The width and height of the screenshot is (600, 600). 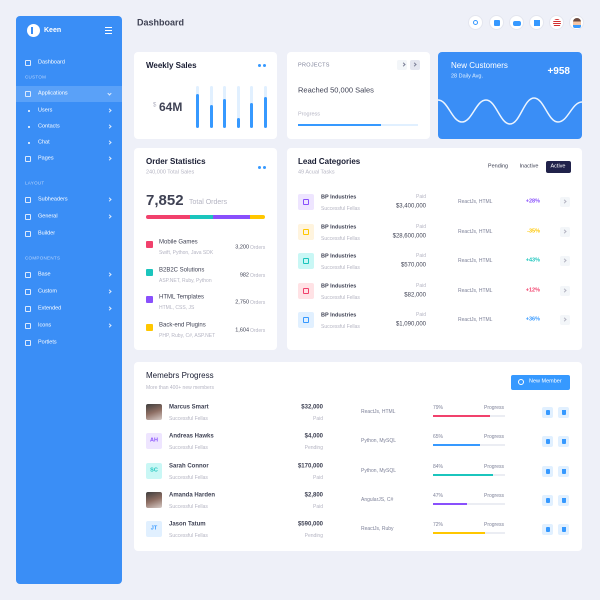 I want to click on member-name: Sarah Connor, so click(x=189, y=466).